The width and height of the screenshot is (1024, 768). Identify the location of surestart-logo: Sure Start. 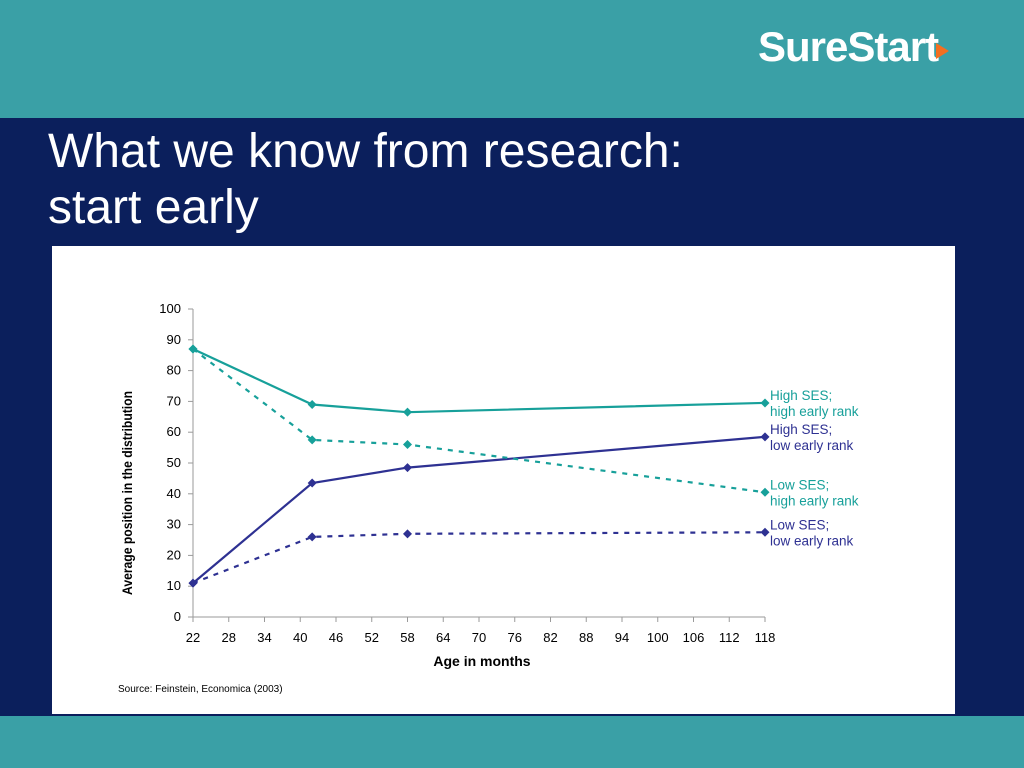
(854, 47).